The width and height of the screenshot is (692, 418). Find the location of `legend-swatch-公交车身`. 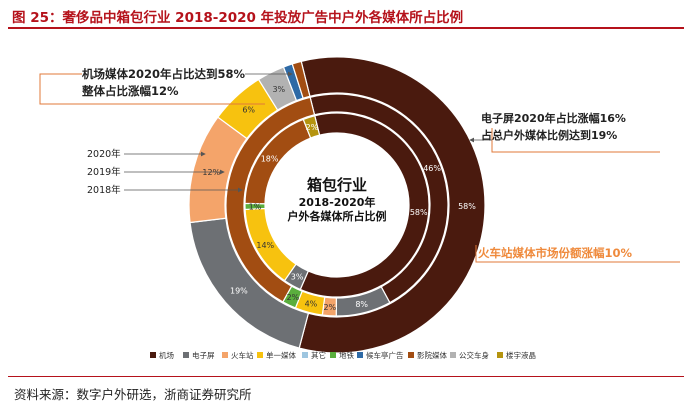

legend-swatch-公交车身 is located at coordinates (453, 355).